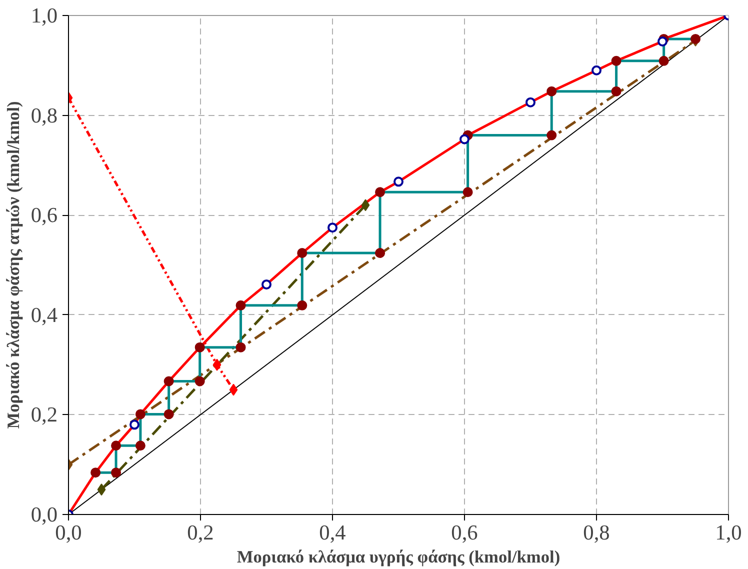 The height and width of the screenshot is (569, 748). Describe the element at coordinates (13, 264) in the screenshot. I see `y-axis-title: Μοριακό κλάσμα φάσης ατμών (kmol/kmol)` at that location.